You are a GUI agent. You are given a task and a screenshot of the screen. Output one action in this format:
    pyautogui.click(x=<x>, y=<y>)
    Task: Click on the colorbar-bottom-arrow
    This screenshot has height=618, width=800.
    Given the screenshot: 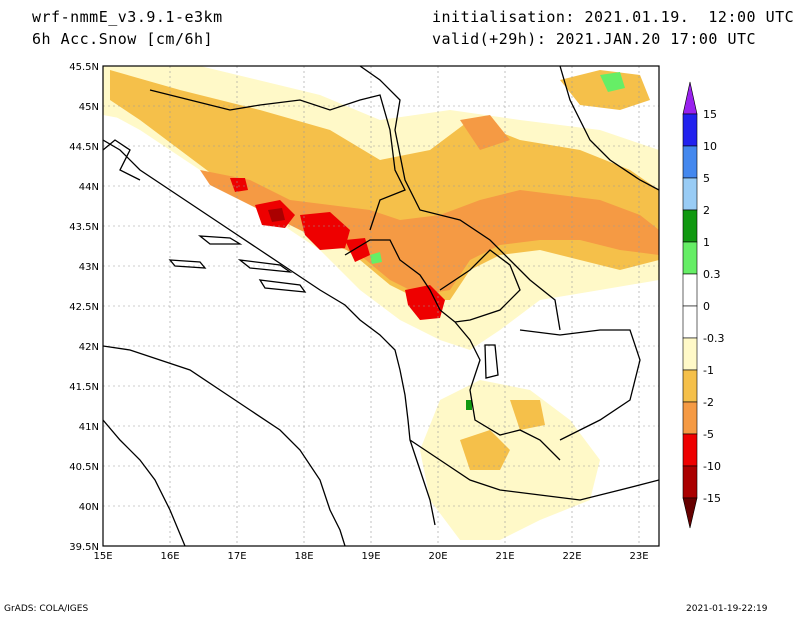 What is the action you would take?
    pyautogui.click(x=690, y=513)
    